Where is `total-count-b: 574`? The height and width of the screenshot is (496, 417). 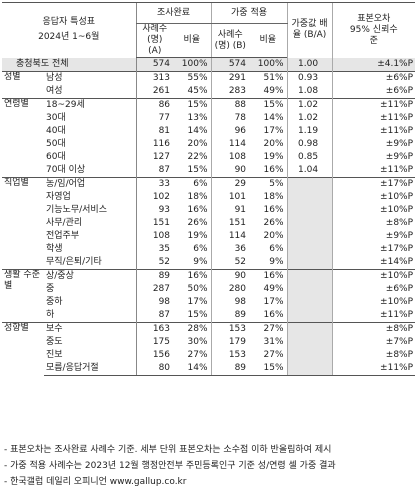 total-count-b: 574 is located at coordinates (230, 64).